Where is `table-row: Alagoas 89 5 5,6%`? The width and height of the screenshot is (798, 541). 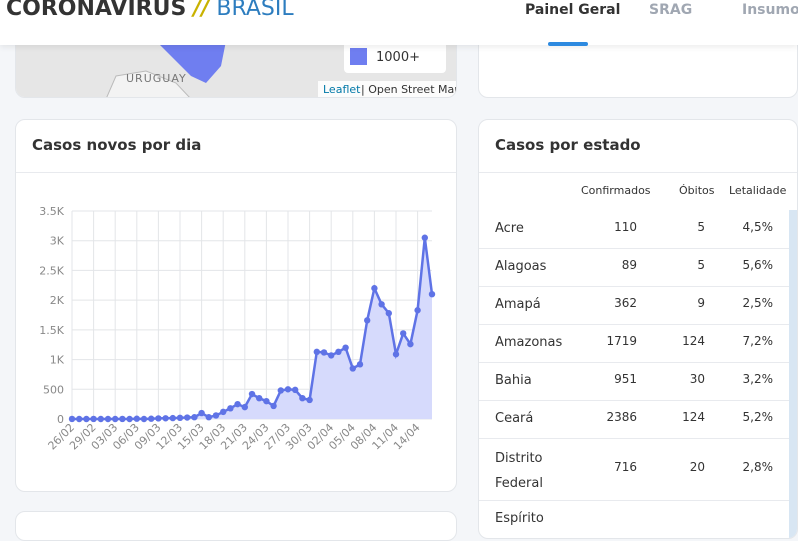 table-row: Alagoas 89 5 5,6% is located at coordinates (634, 267).